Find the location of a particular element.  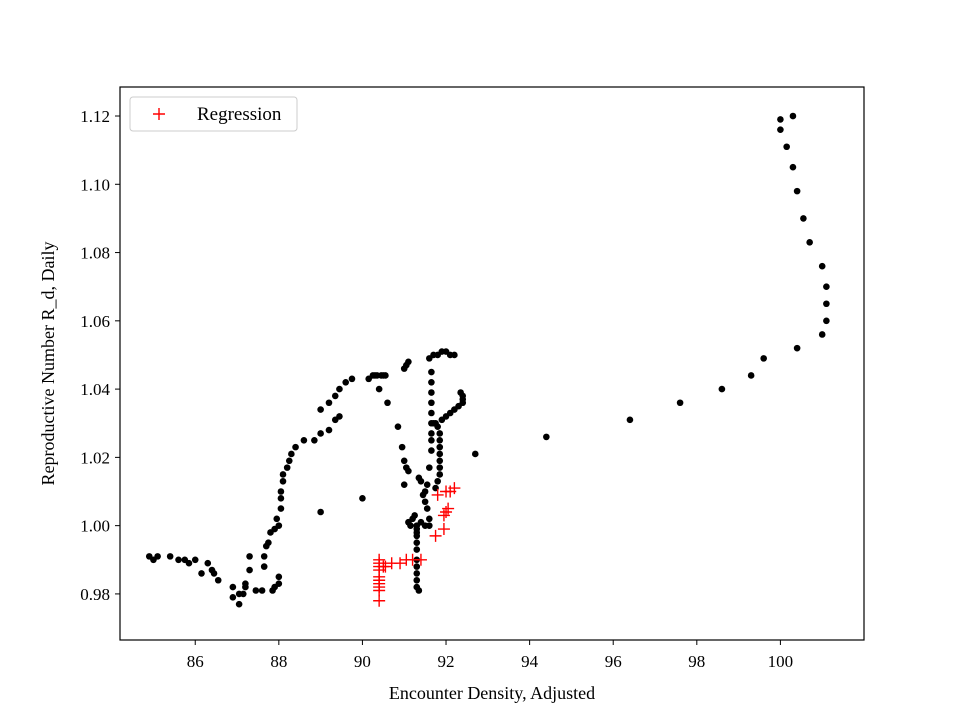

y-tick-label: 1.06 is located at coordinates (95, 321).